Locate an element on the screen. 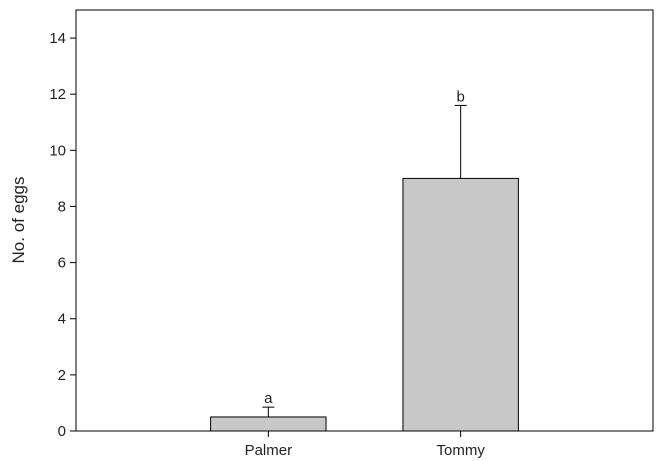  x-tick-label: Tommy is located at coordinates (460, 450).